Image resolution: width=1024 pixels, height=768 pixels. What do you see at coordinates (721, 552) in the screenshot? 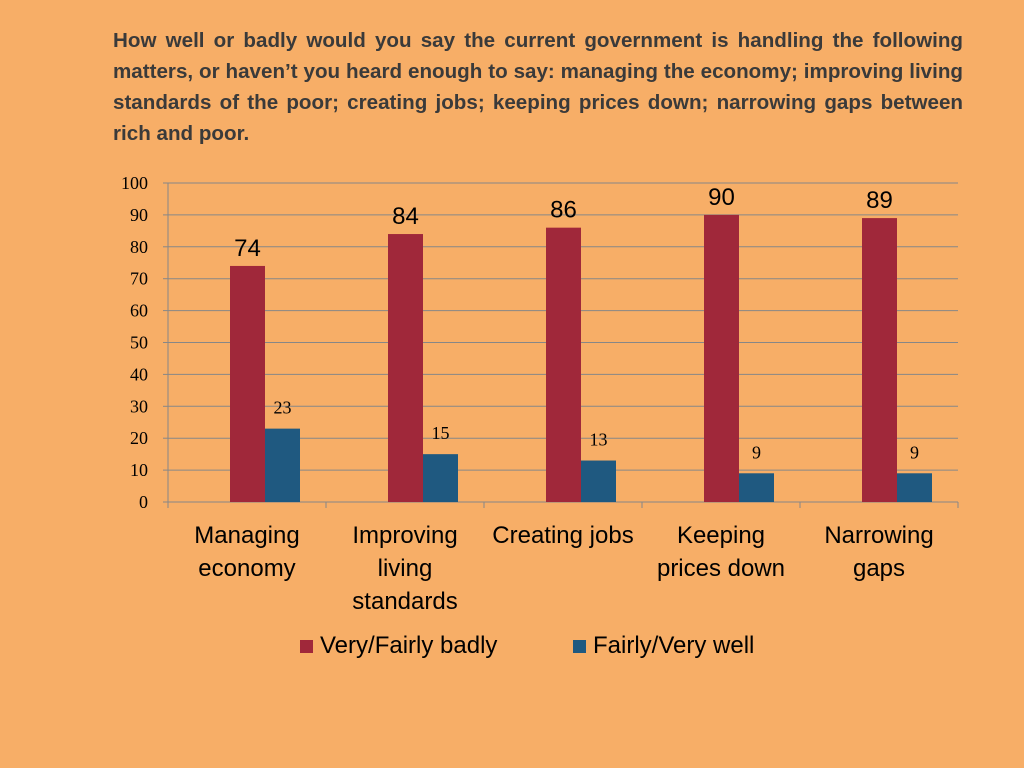
I see `category-label: Keeping prices down` at bounding box center [721, 552].